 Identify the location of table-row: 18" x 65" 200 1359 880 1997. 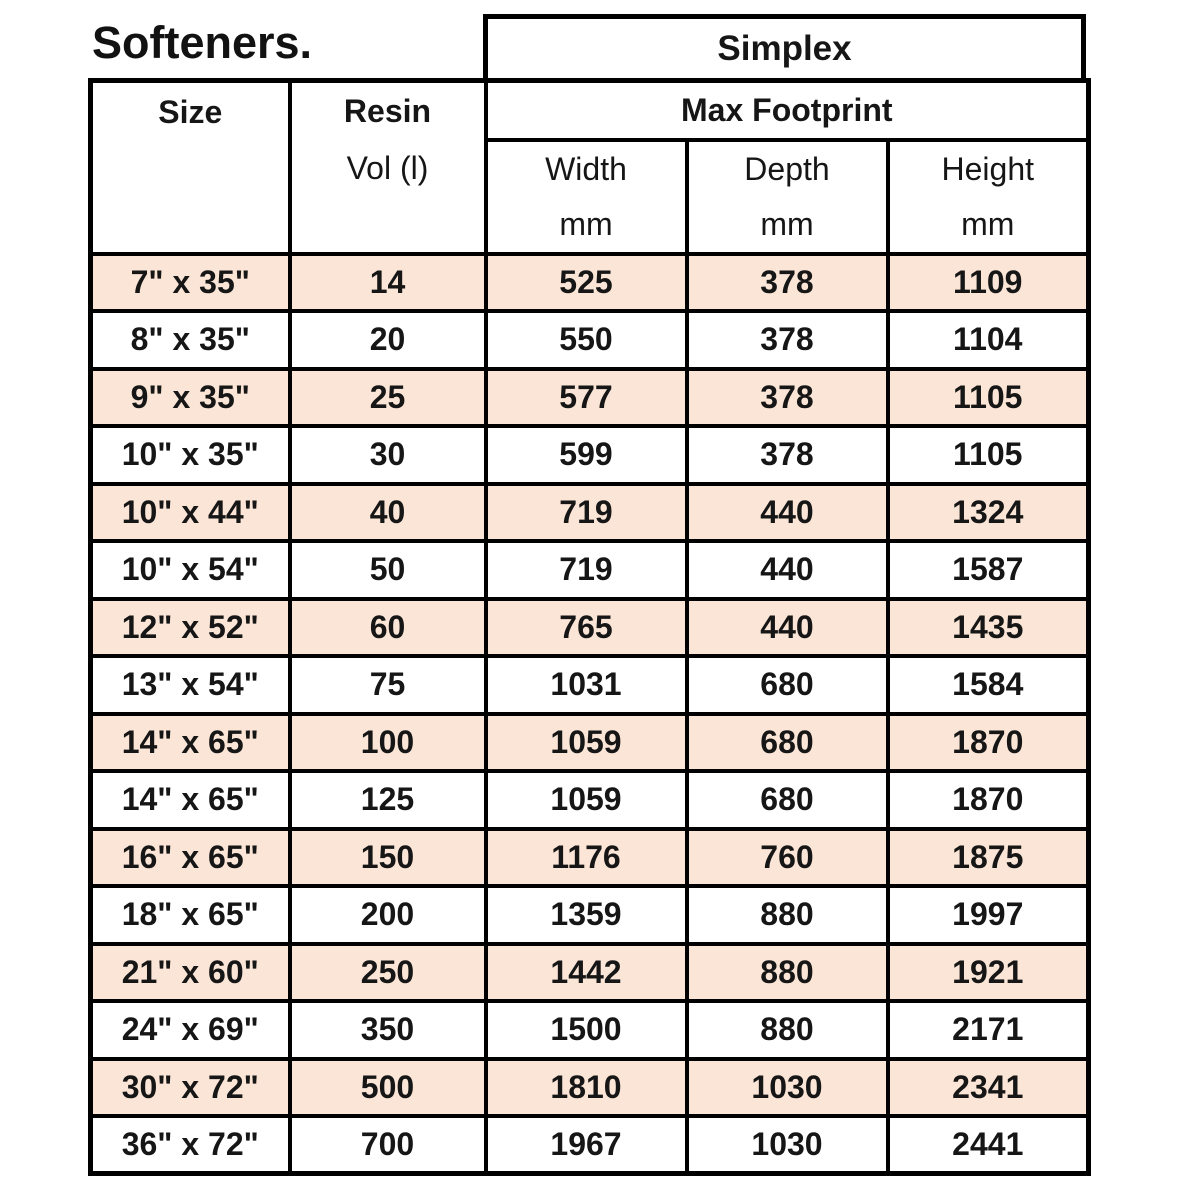
(589, 915).